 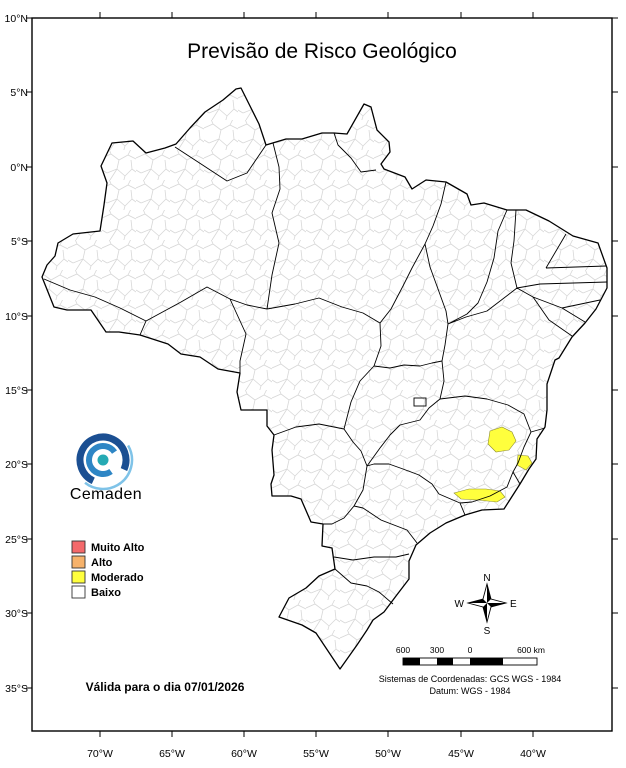 I want to click on scalebar-label-0: 0, so click(x=470, y=650).